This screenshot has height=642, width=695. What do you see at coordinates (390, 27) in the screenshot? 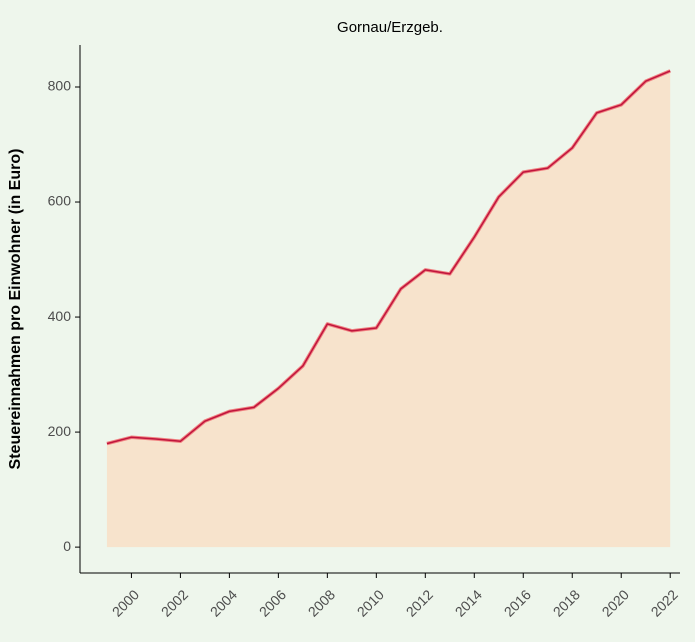
I see `chart-title: Gornau/Erzgeb.` at bounding box center [390, 27].